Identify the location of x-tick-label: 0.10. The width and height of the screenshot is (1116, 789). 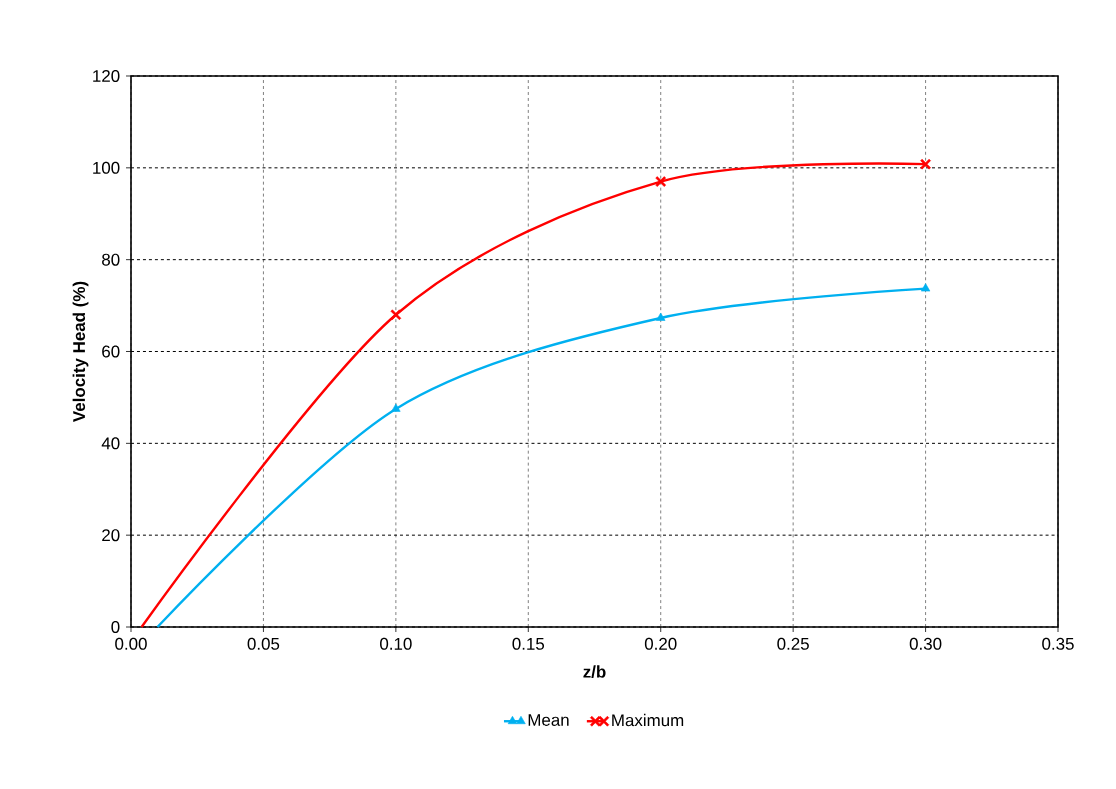
(396, 643).